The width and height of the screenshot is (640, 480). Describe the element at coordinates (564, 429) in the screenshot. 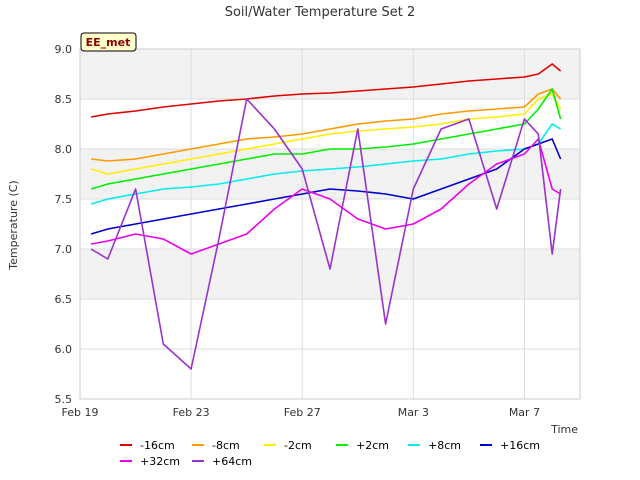

I see `x-axis-label: Time` at that location.